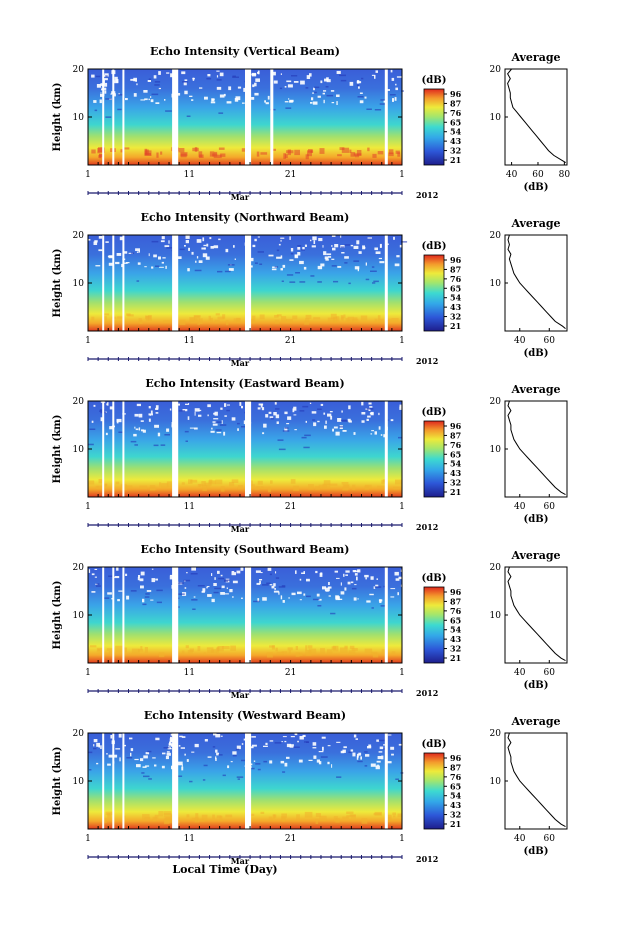 This screenshot has height=931, width=617. Describe the element at coordinates (456, 630) in the screenshot. I see `colorbar-tick-label: 54` at that location.